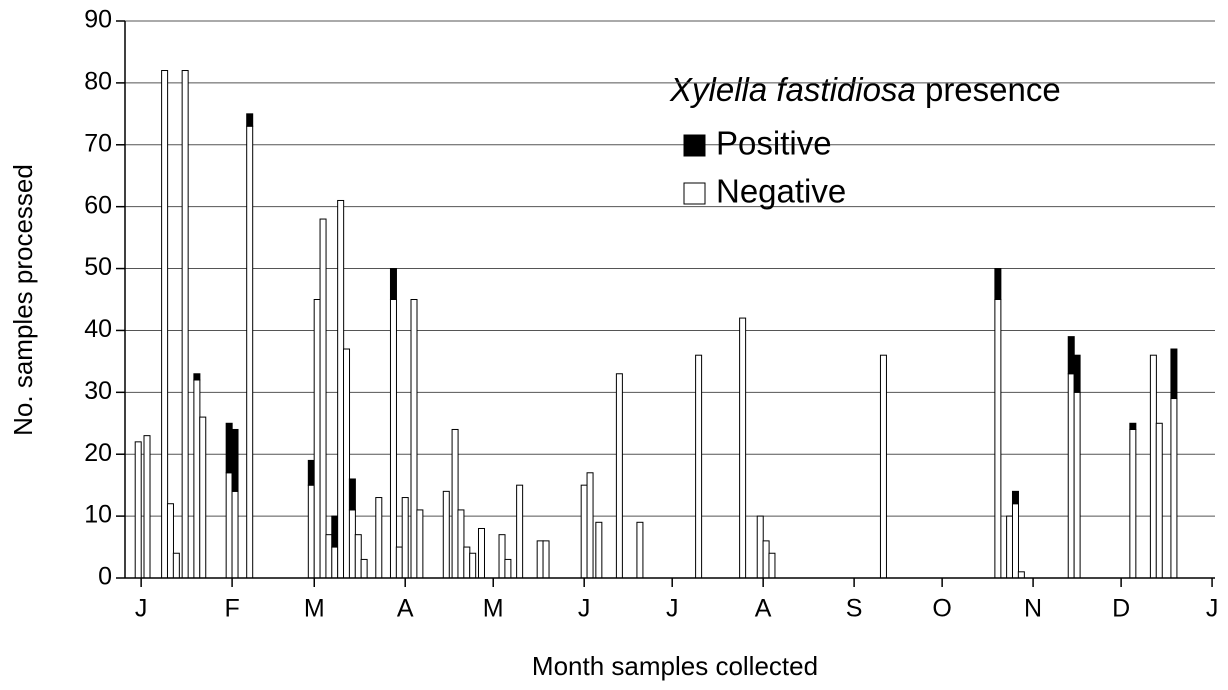 This screenshot has height=690, width=1228. I want to click on y-tick-label: 70, so click(98, 143).